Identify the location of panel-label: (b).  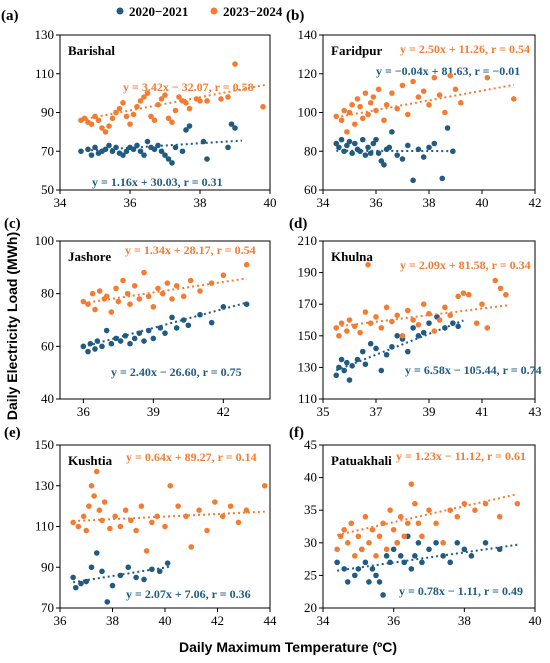
(295, 16).